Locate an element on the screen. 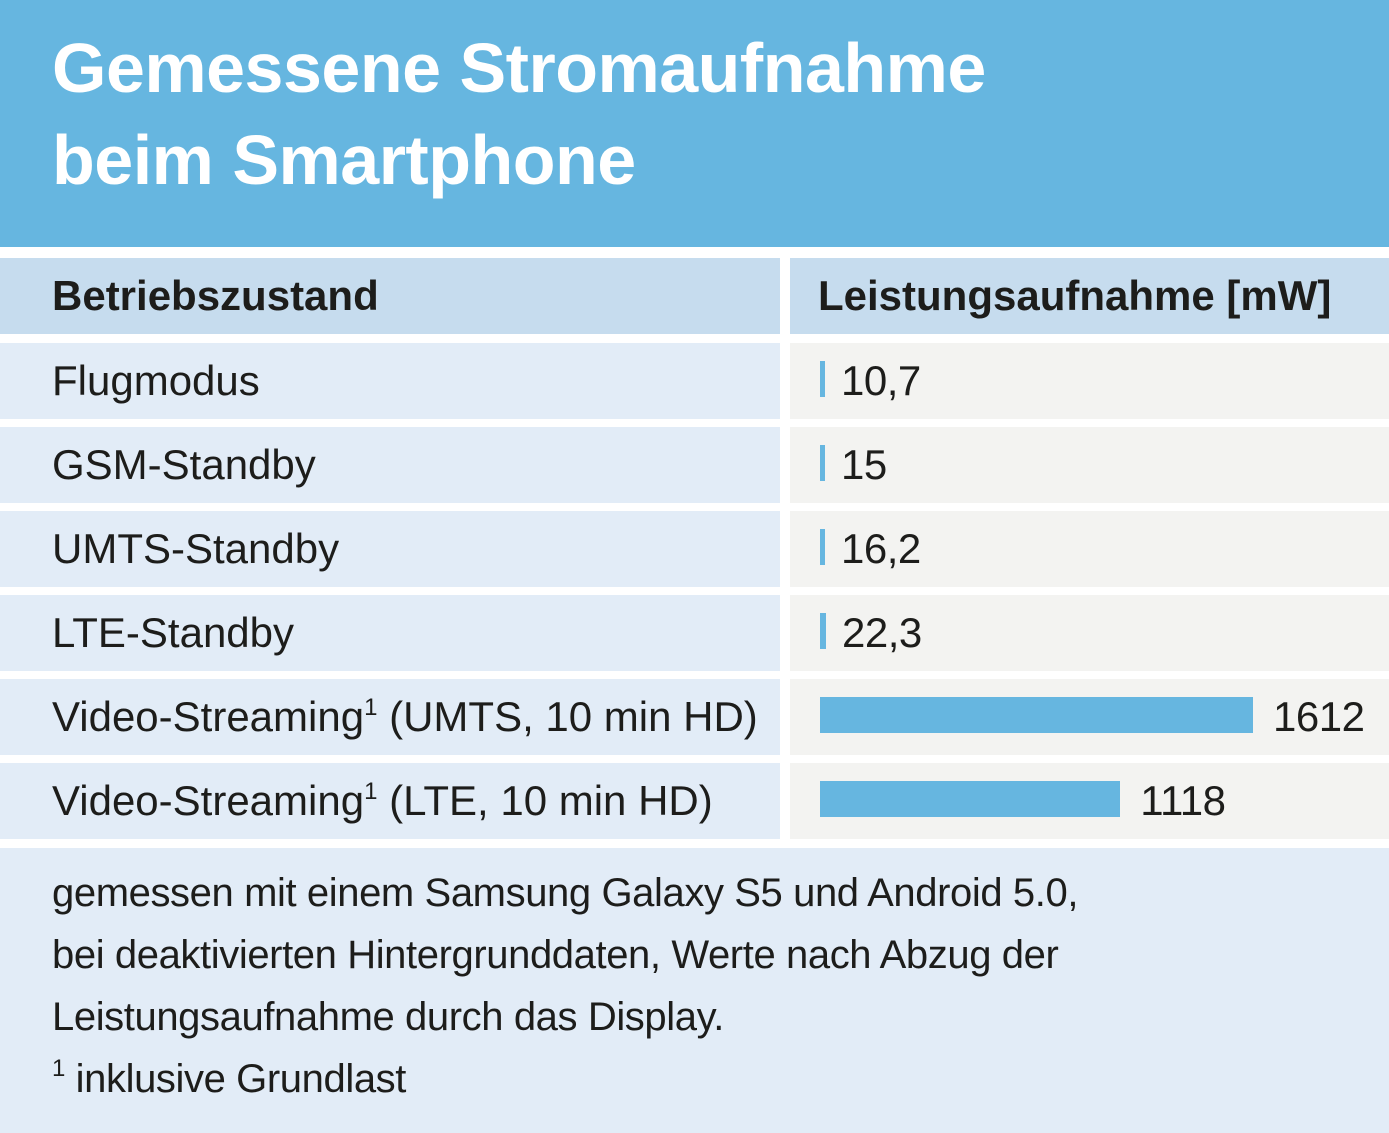 Image resolution: width=1389 pixels, height=1133 pixels. row-video-streaming-umts-value-cell: 1612 is located at coordinates (1089, 717).